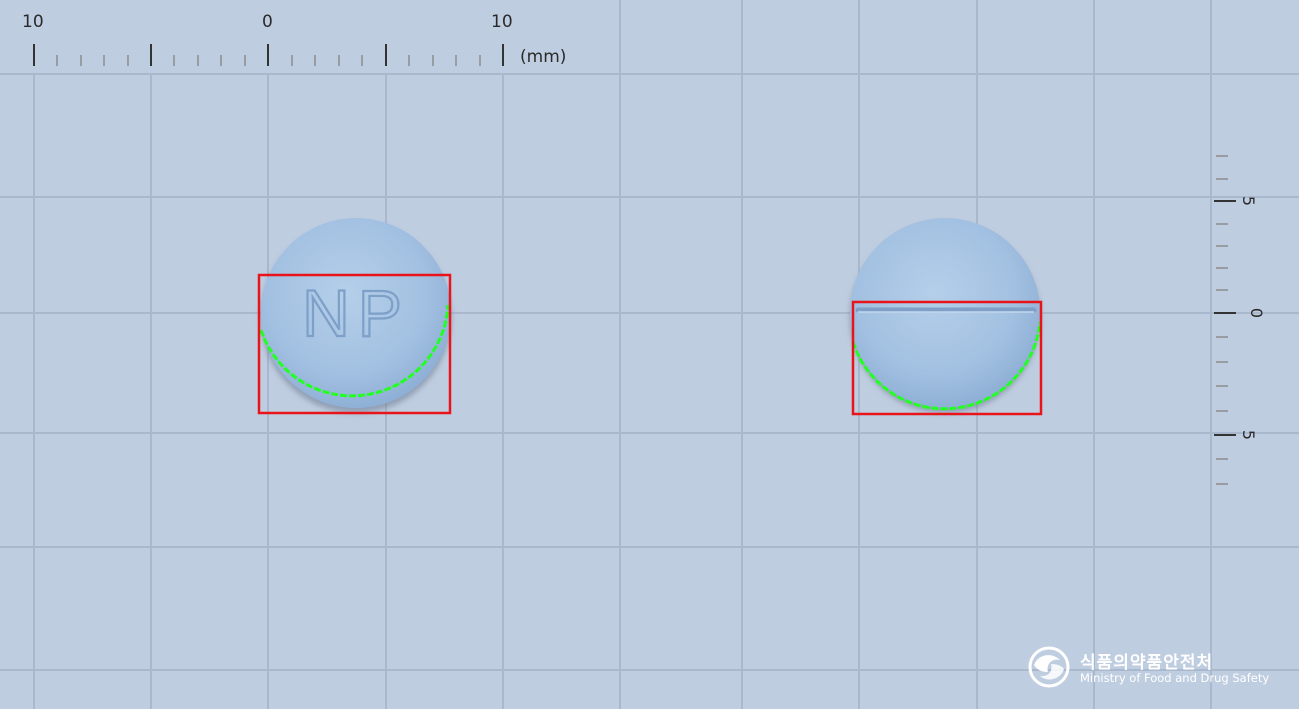 This screenshot has height=709, width=1299. What do you see at coordinates (1257, 313) in the screenshot?
I see `side-ruler-label-zero: 0` at bounding box center [1257, 313].